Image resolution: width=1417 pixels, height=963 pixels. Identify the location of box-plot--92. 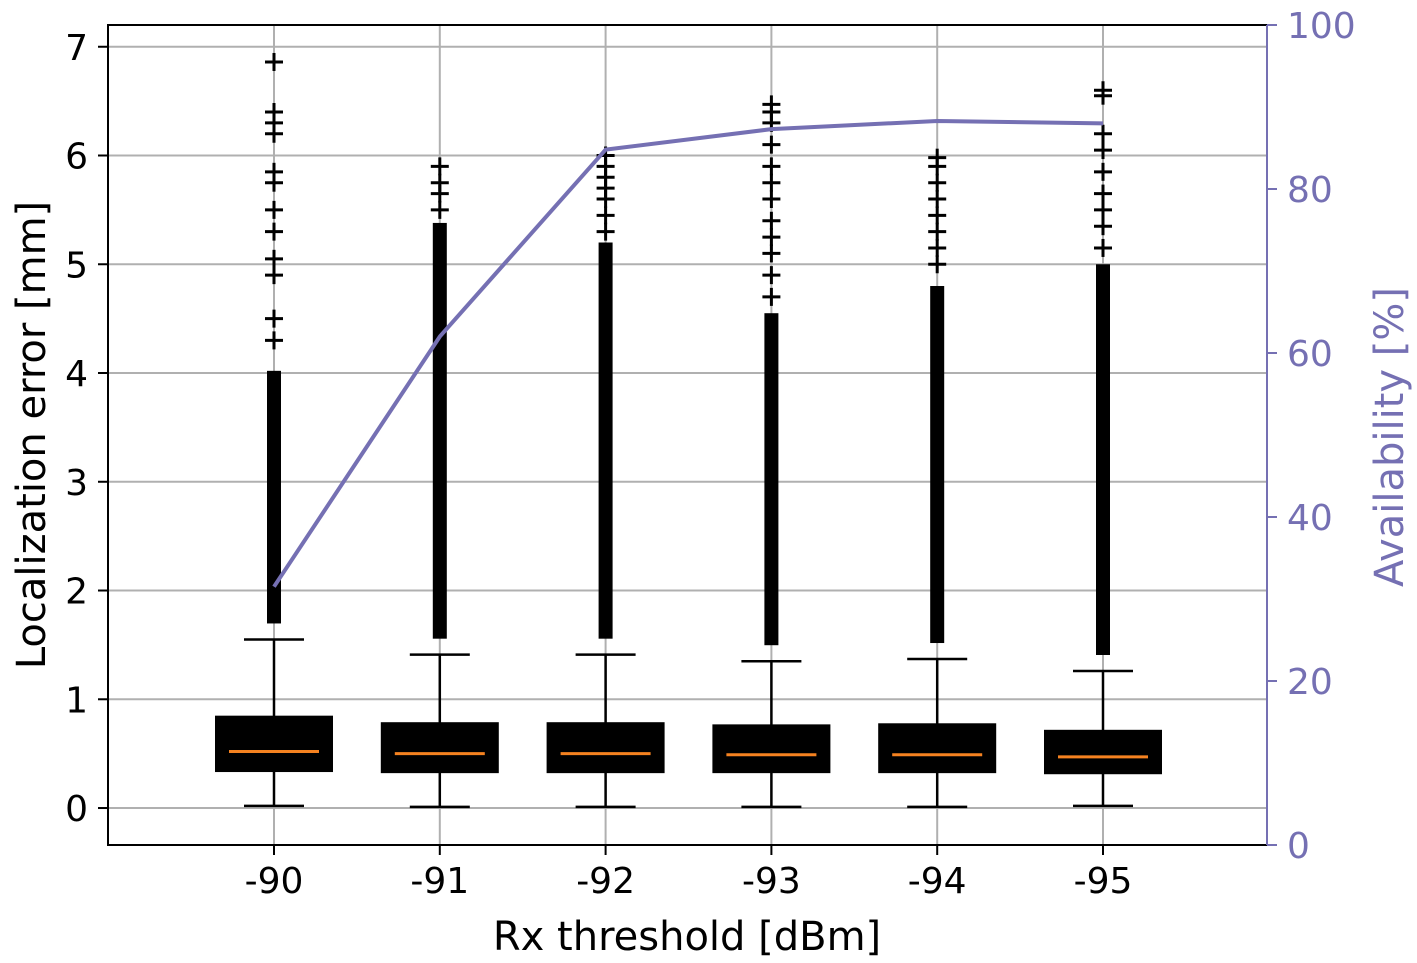
(605, 477).